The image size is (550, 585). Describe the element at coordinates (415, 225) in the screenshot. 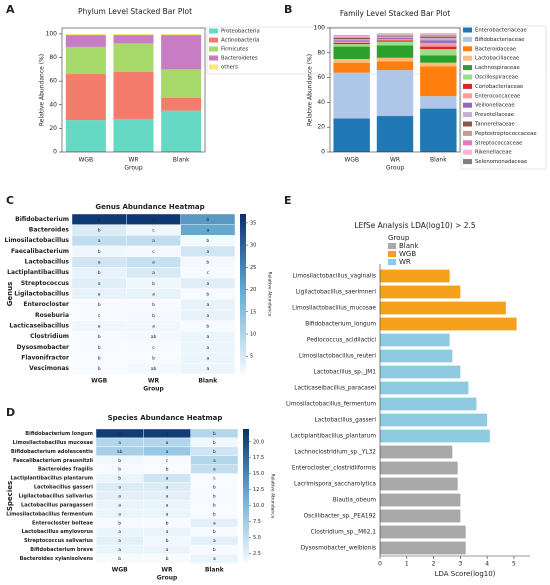

I see `chart-title: LEfSe Analysis LDA(log10) > 2.5` at that location.